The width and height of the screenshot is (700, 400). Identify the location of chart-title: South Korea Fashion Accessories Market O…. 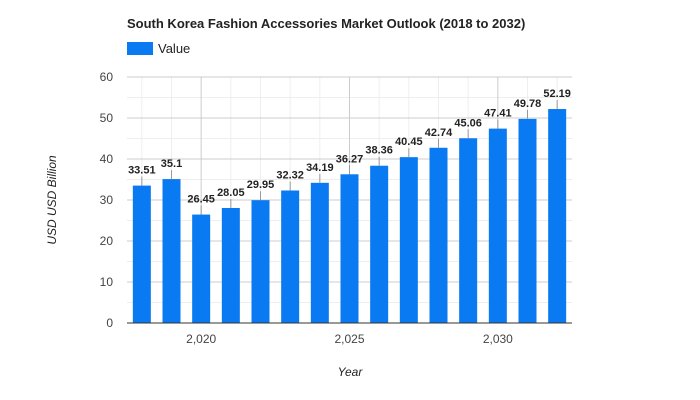
(326, 23).